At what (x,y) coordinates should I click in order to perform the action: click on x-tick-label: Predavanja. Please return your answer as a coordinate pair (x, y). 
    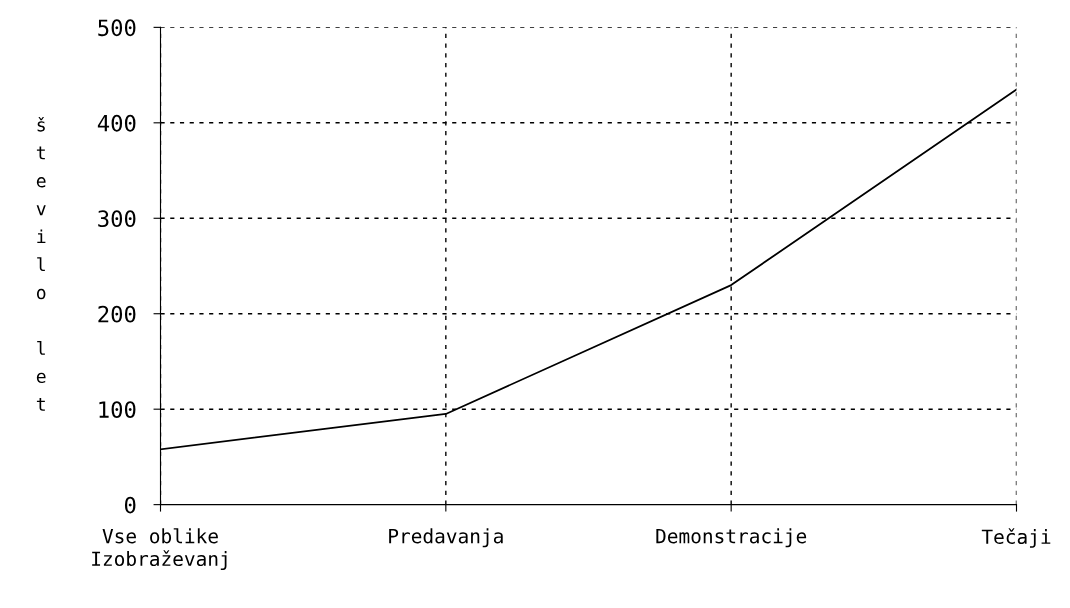
    Looking at the image, I should click on (446, 538).